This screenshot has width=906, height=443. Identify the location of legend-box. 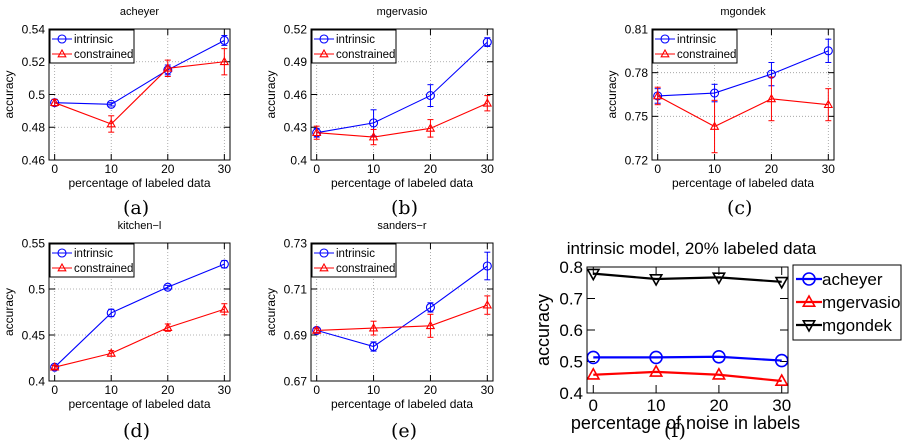
(354, 46).